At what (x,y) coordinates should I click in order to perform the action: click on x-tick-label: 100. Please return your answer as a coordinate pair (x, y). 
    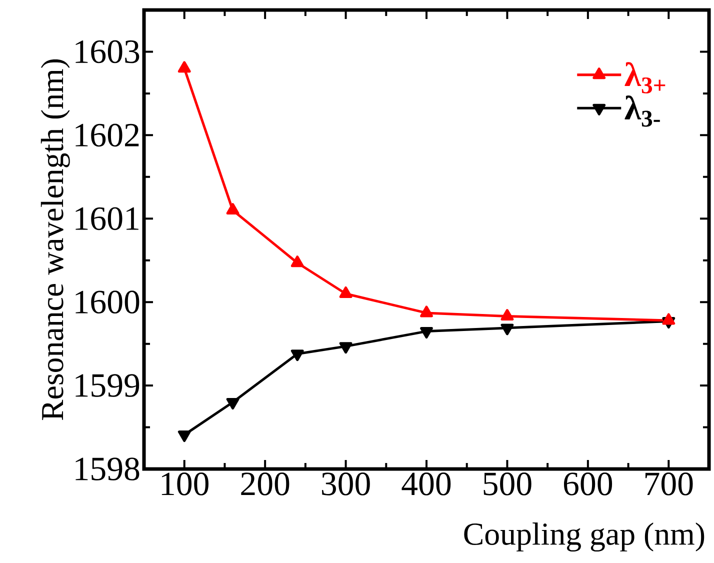
    Looking at the image, I should click on (185, 484).